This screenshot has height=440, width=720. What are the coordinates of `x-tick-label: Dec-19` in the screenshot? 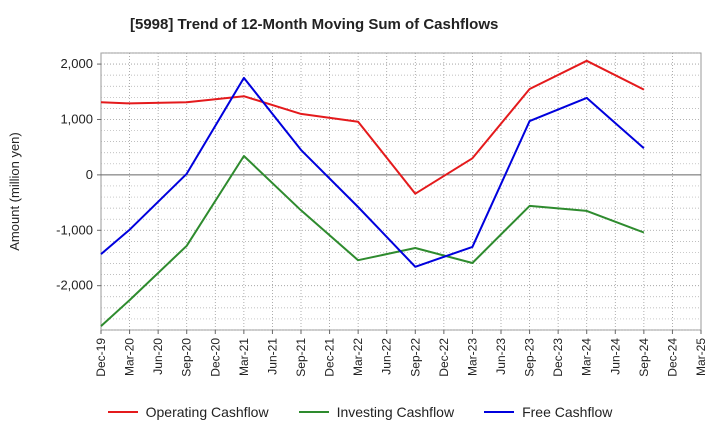 It's located at (101, 357).